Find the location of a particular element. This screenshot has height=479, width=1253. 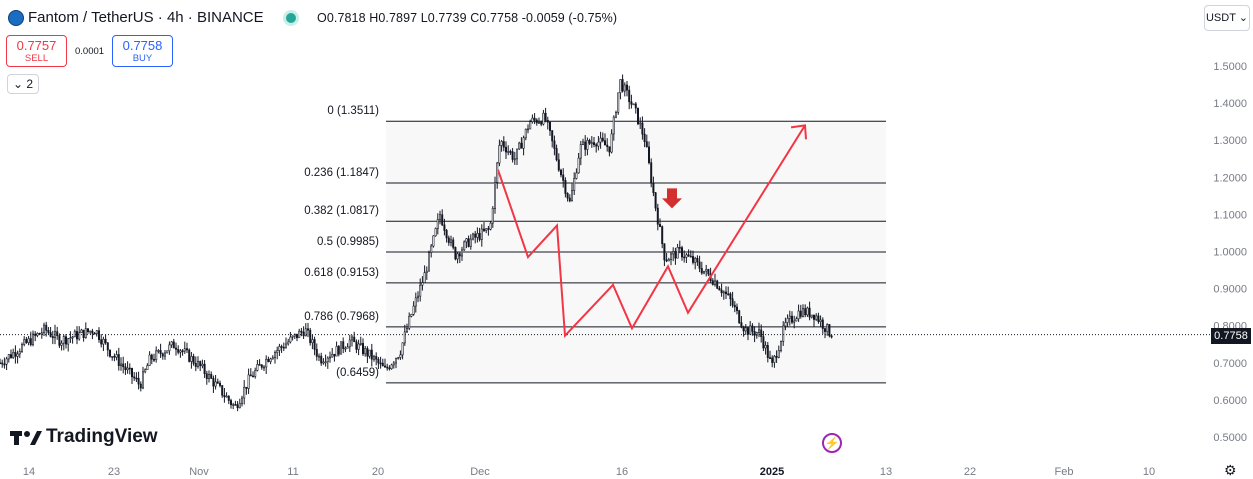

price-tick: 1.0000 is located at coordinates (1230, 253).